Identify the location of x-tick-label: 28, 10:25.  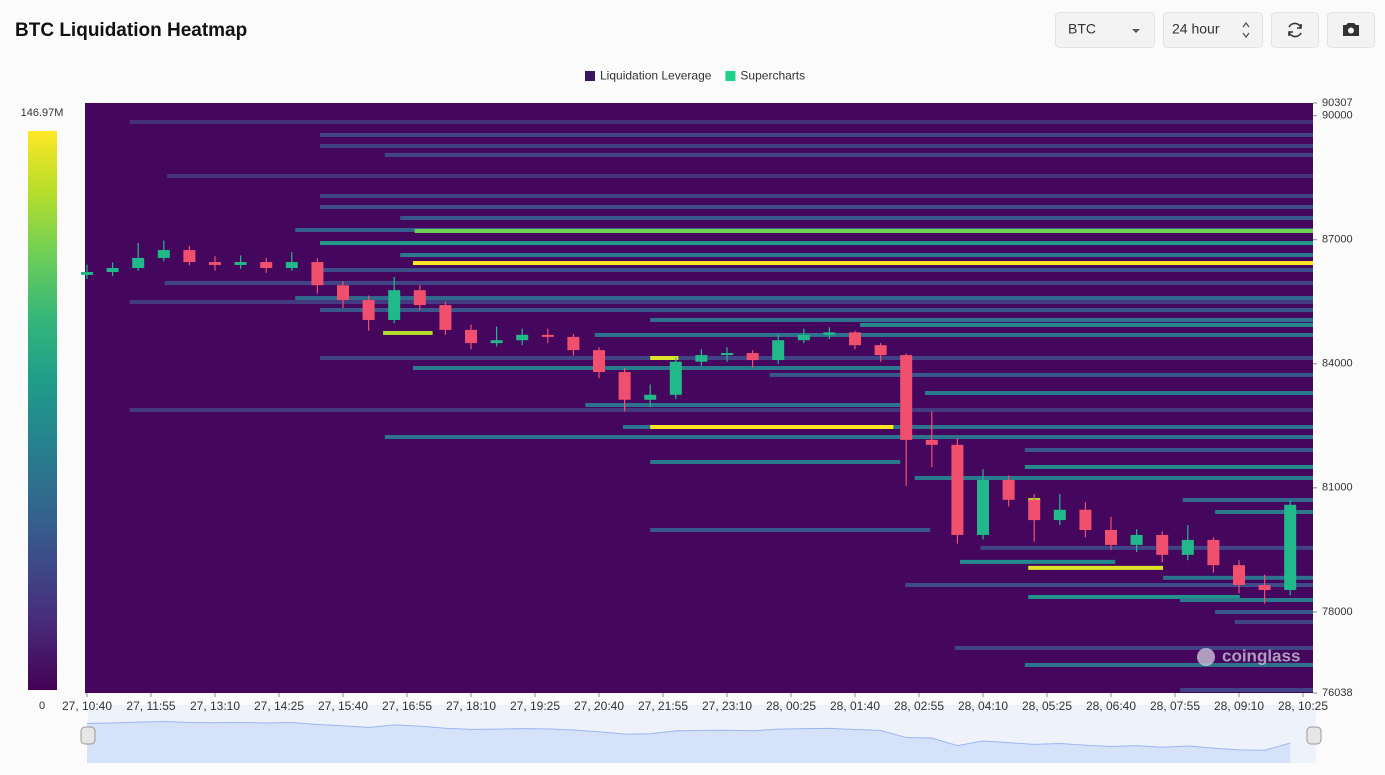
(1303, 706).